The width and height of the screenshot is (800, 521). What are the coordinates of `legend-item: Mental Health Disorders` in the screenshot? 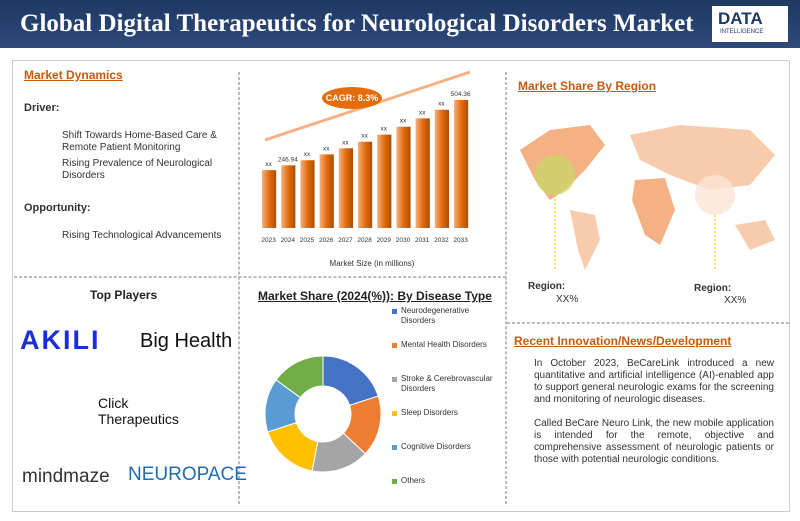 It's located at (447, 345).